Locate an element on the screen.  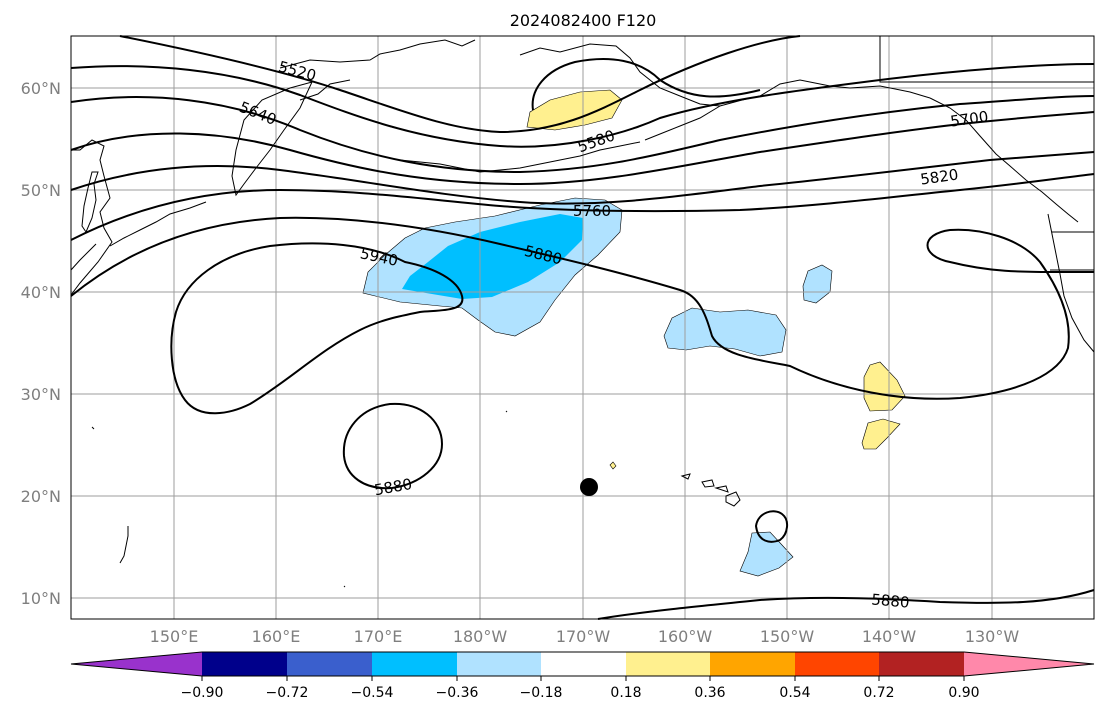
lon-label-170w: 170°W is located at coordinates (583, 636).